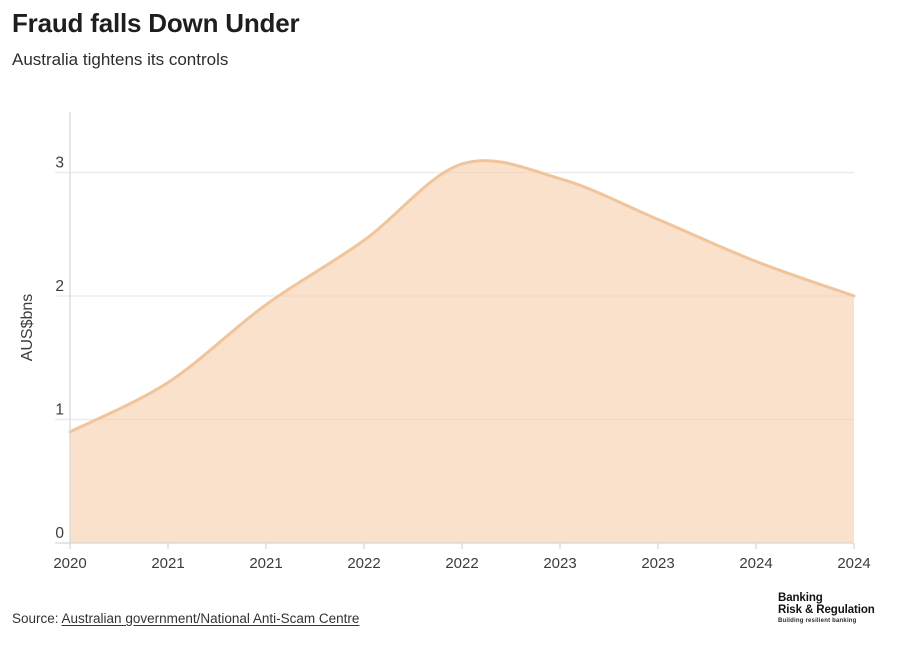  What do you see at coordinates (817, 621) in the screenshot?
I see `logo-tagline: Building resilient banking` at bounding box center [817, 621].